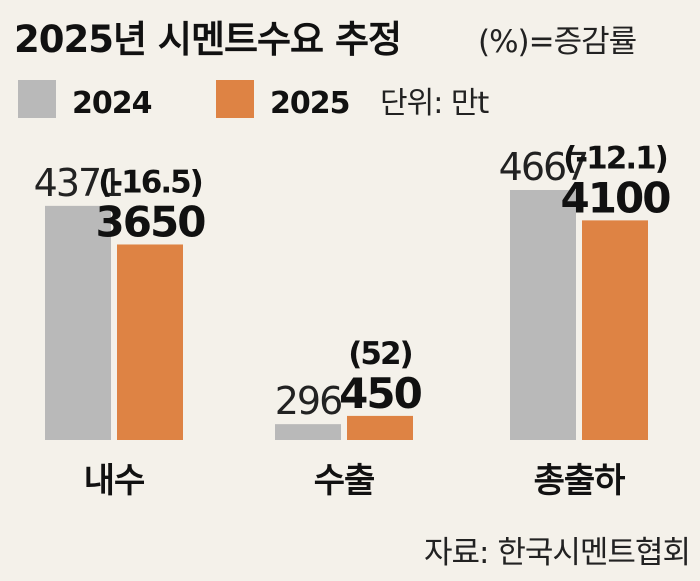  What do you see at coordinates (112, 103) in the screenshot?
I see `legend-label-2024: 2024` at bounding box center [112, 103].